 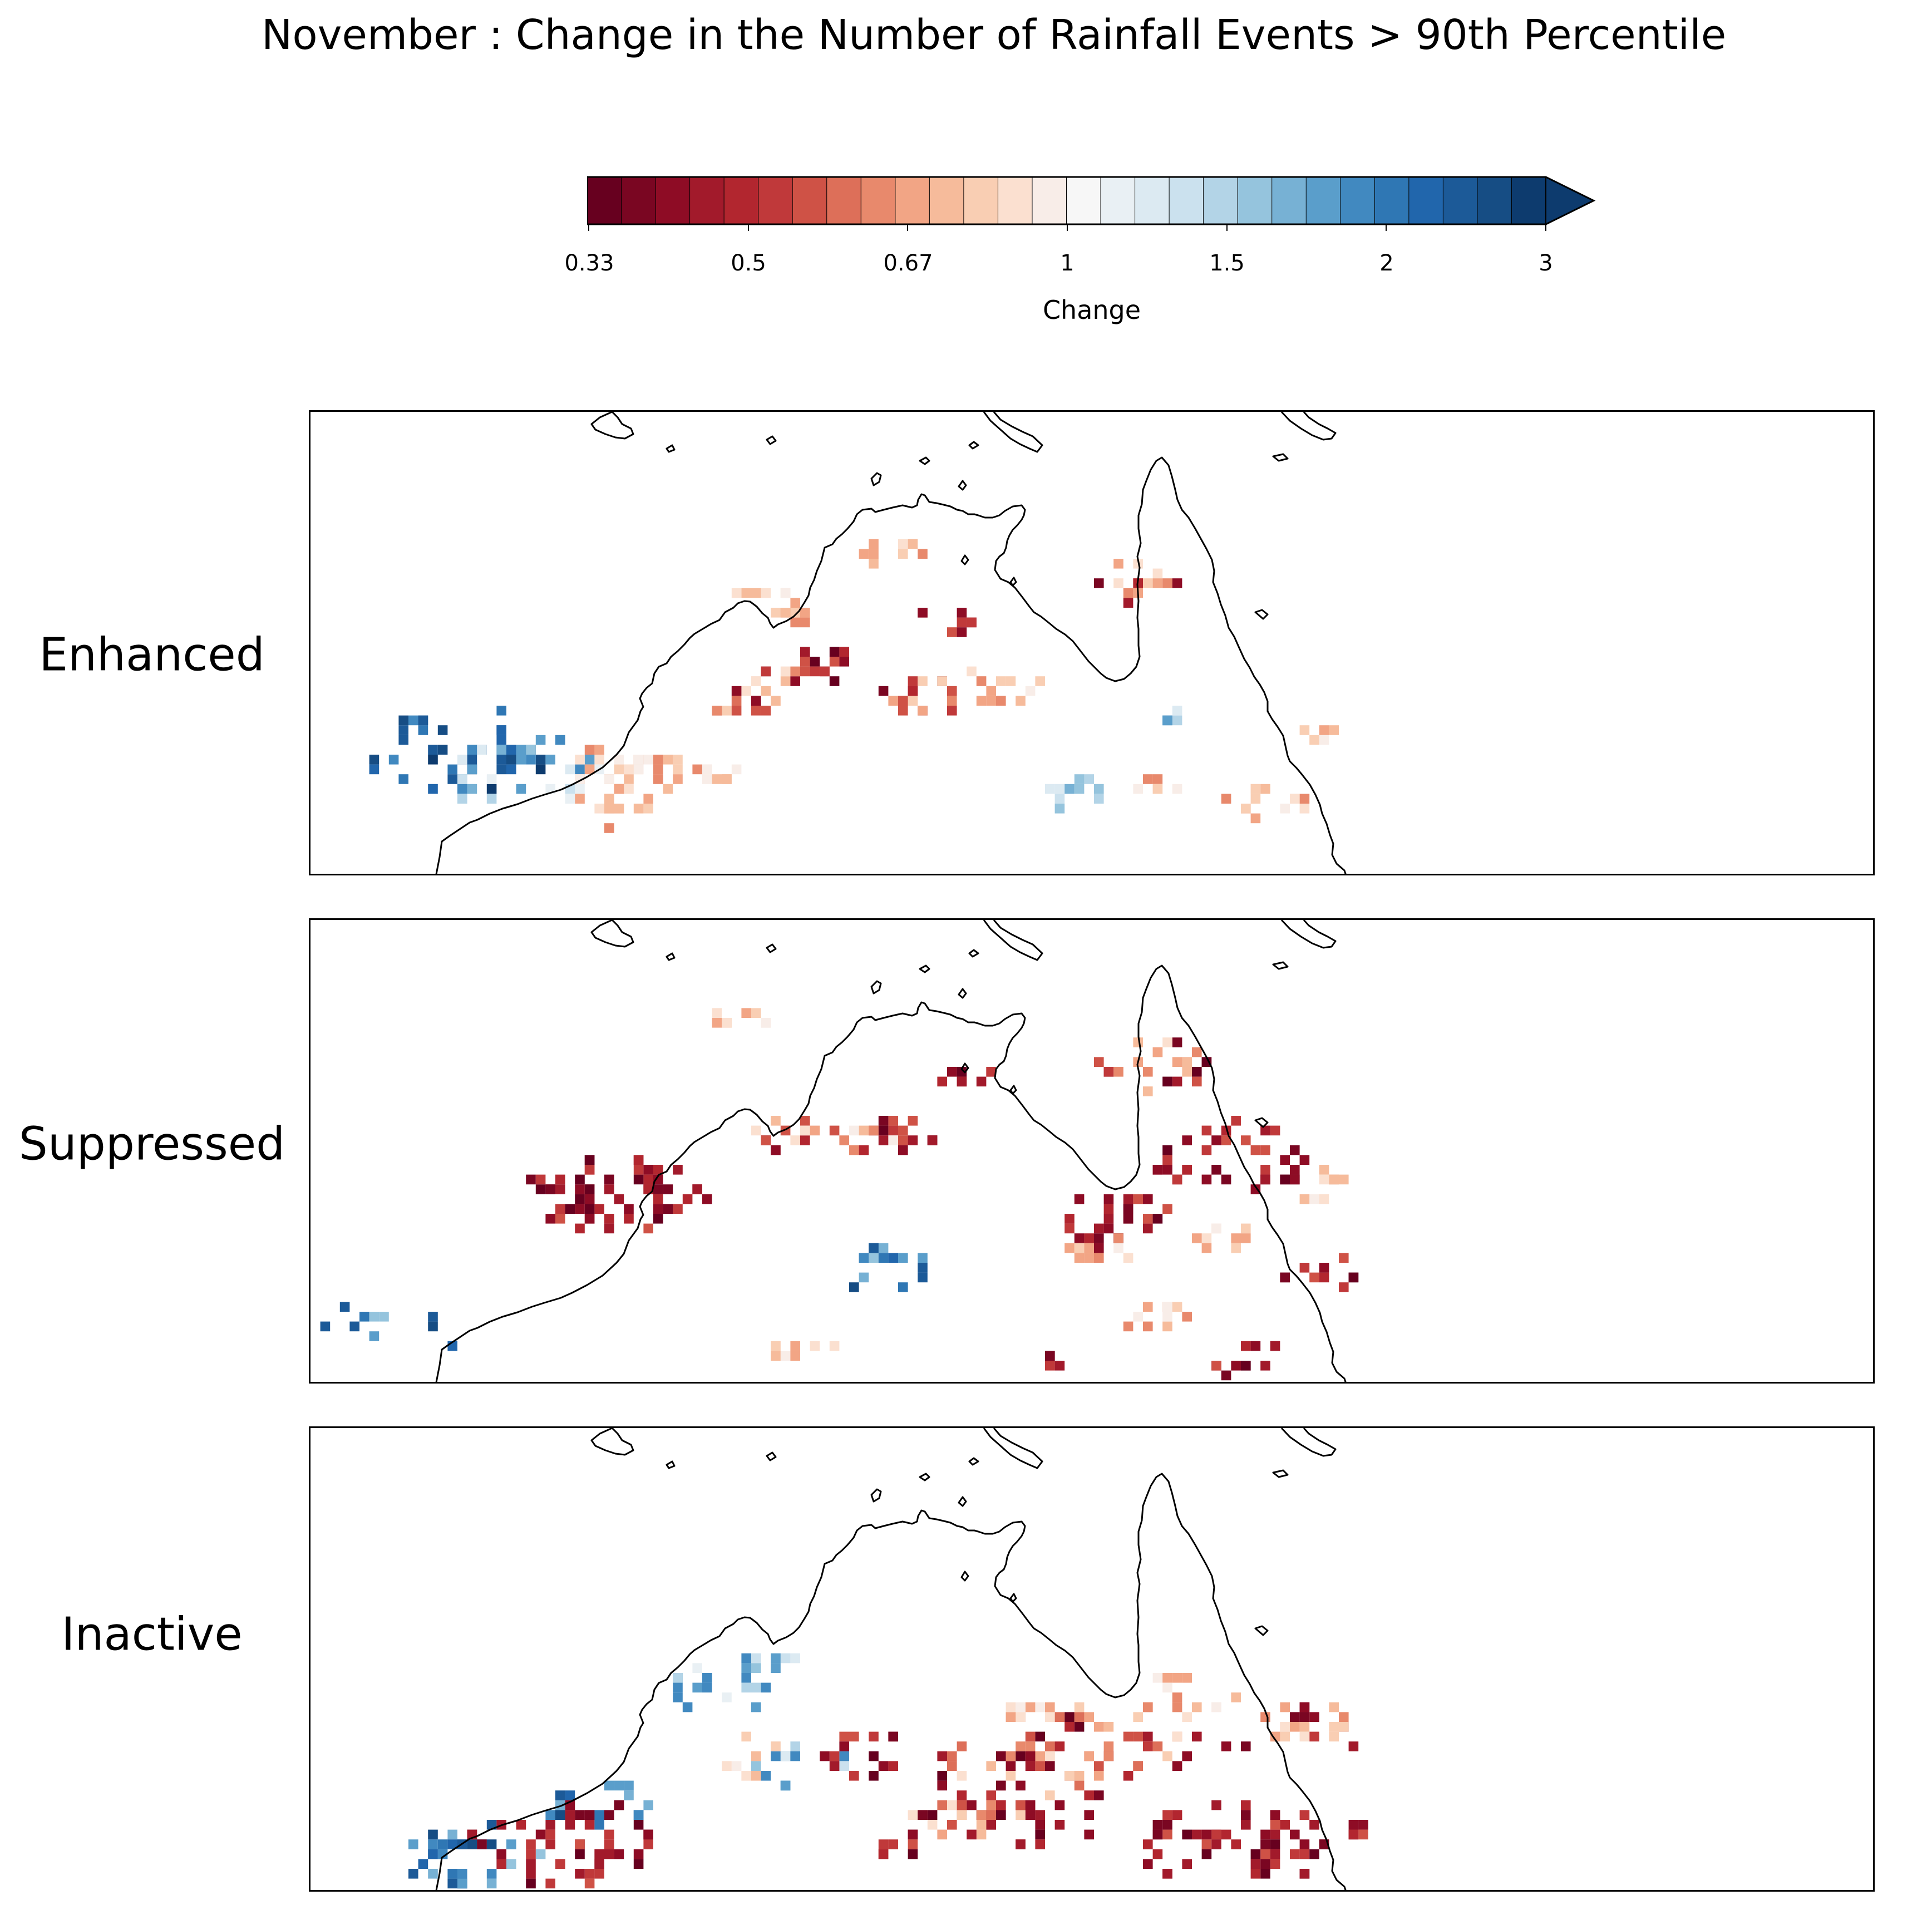 I want to click on colorbar-label: Change, so click(x=1091, y=310).